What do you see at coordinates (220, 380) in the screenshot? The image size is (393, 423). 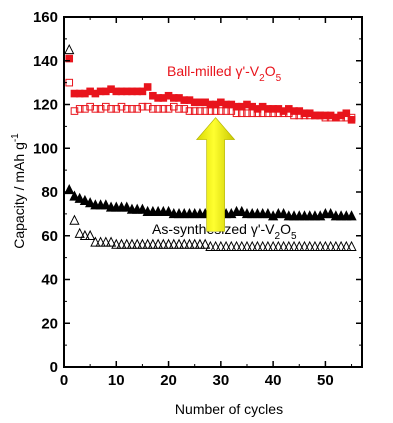 I see `x-tick-label: 30` at bounding box center [220, 380].